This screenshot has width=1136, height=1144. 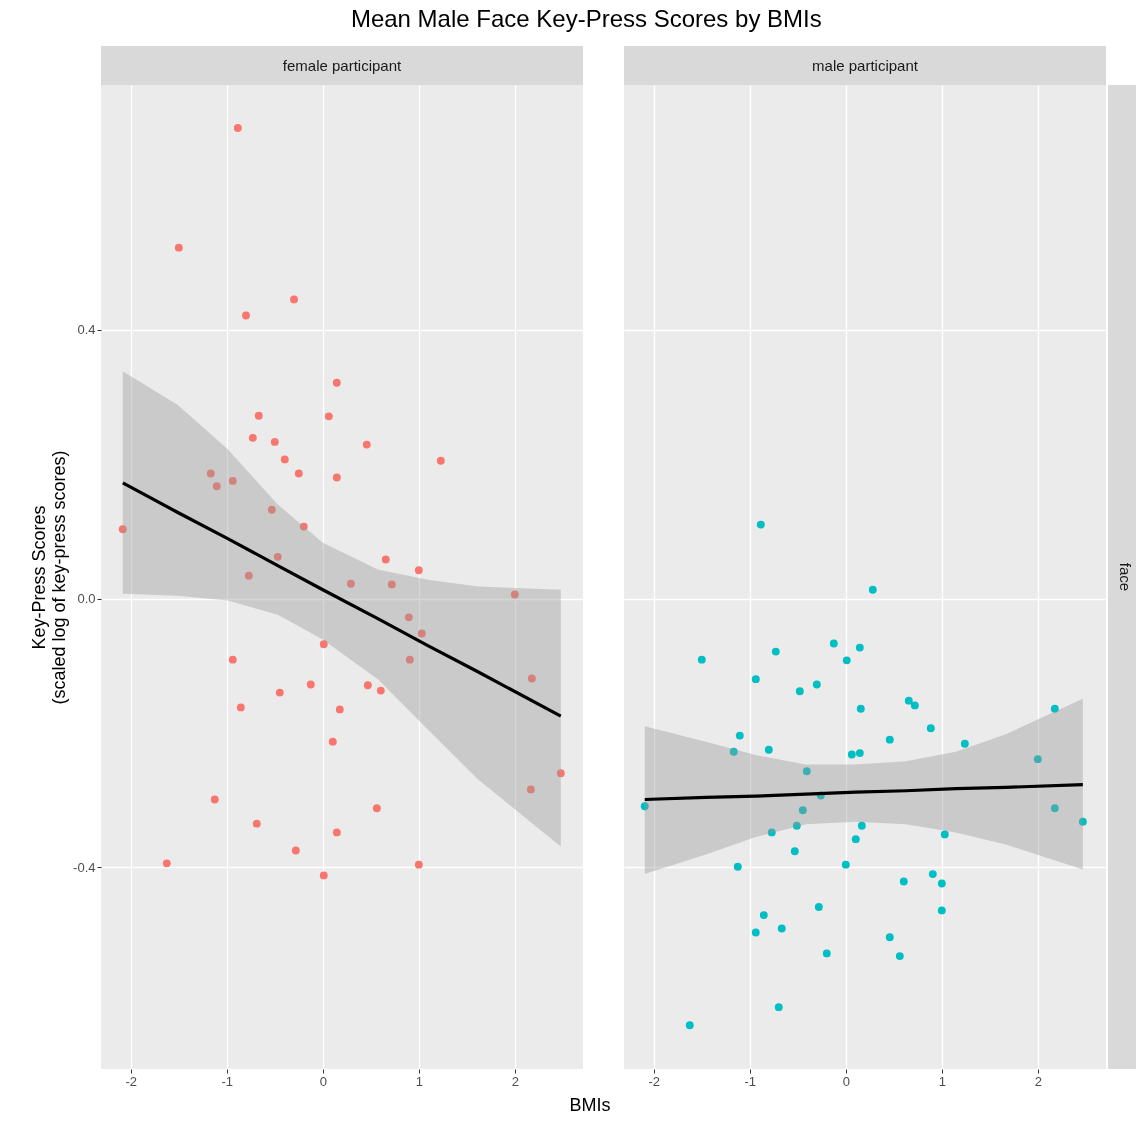 What do you see at coordinates (323, 1081) in the screenshot?
I see `x-tick-label: 0` at bounding box center [323, 1081].